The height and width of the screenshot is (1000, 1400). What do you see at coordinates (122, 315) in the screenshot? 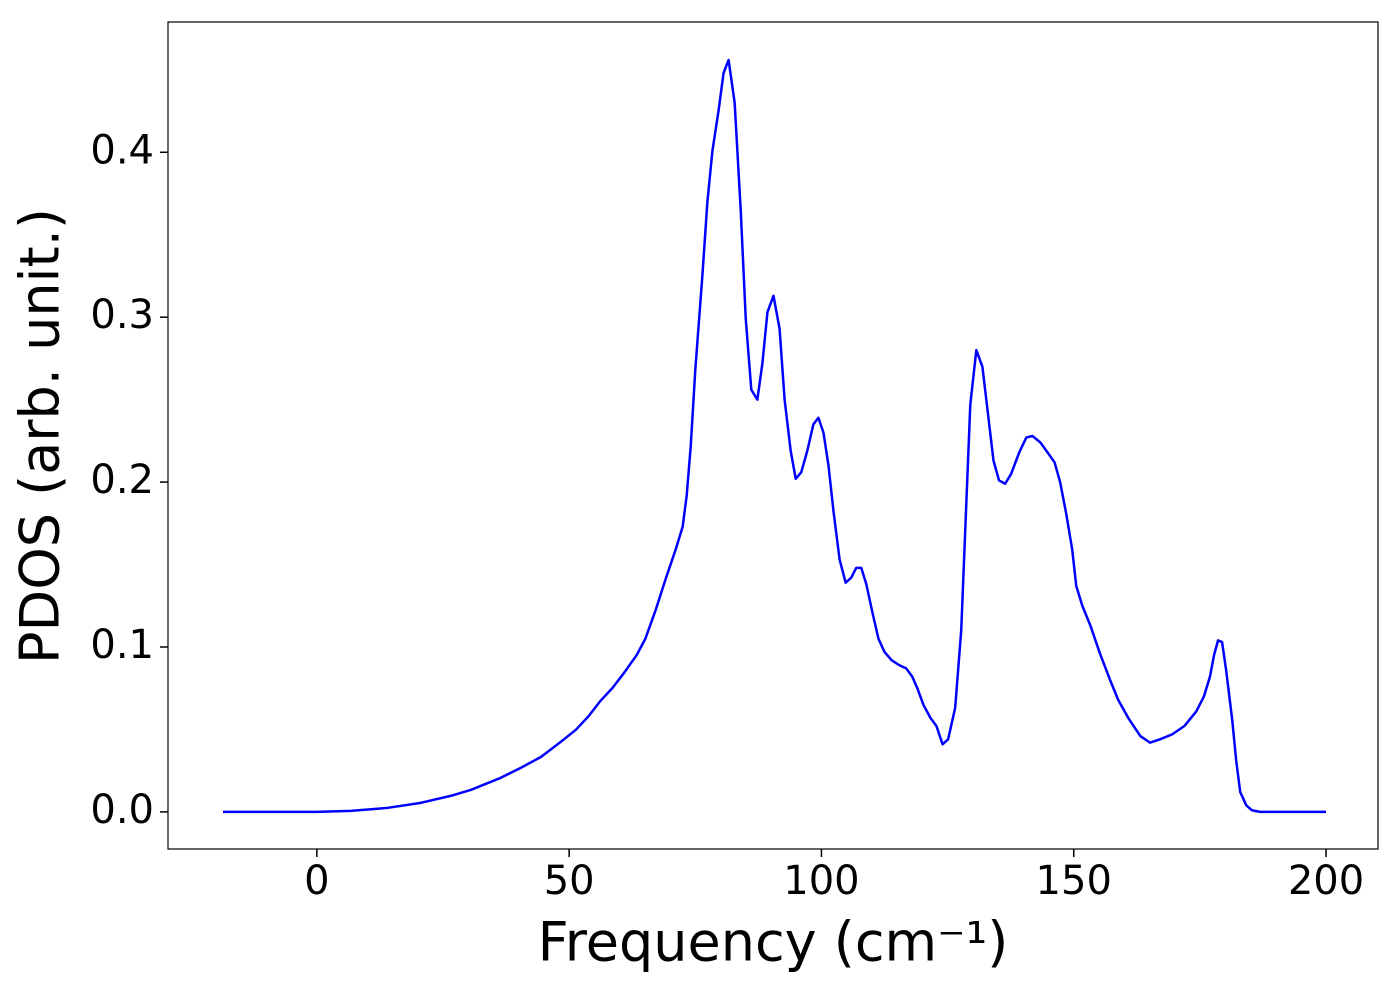
I see `y-tick-label: 0.3` at bounding box center [122, 315].